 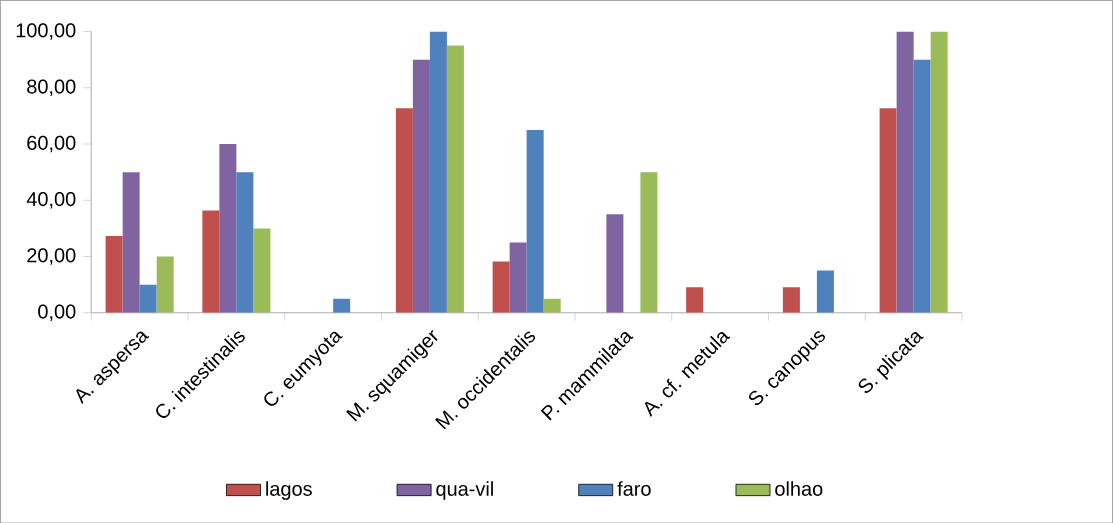 I want to click on y-tick-label: 100,00, so click(x=46, y=31).